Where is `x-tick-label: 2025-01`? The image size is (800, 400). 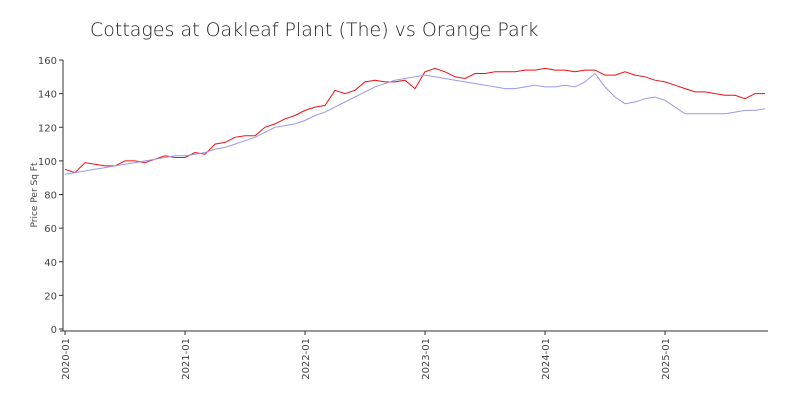
x-tick-label: 2025-01 is located at coordinates (666, 359).